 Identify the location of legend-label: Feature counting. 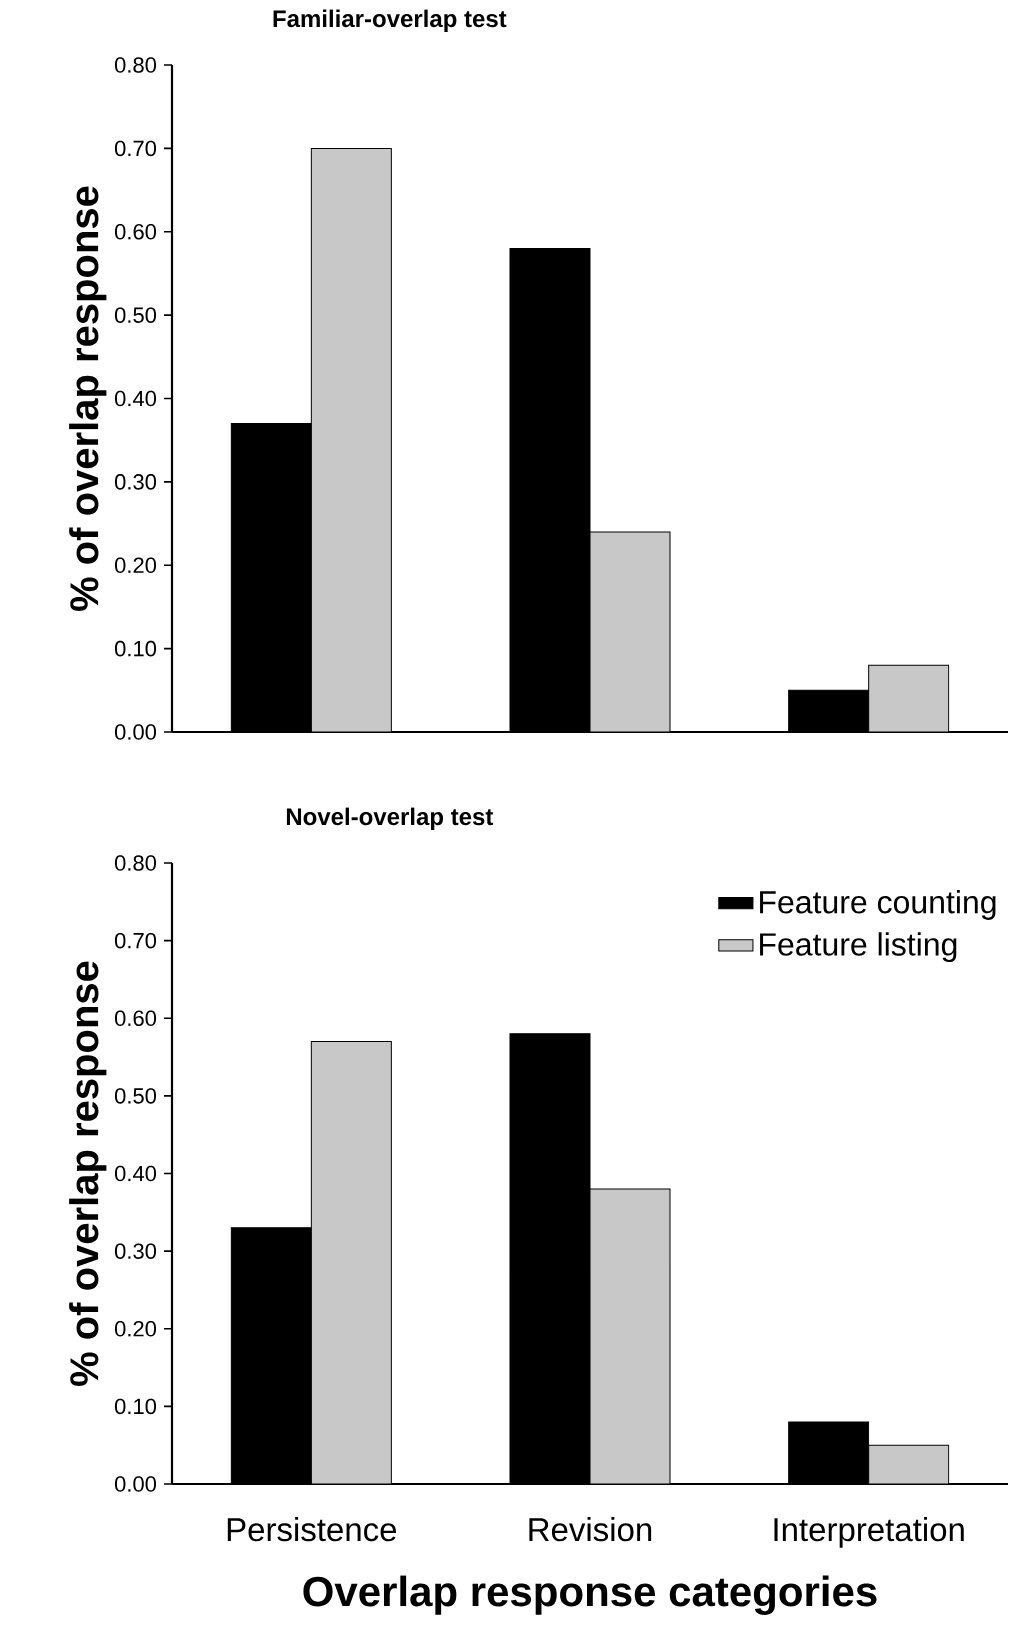
(878, 905).